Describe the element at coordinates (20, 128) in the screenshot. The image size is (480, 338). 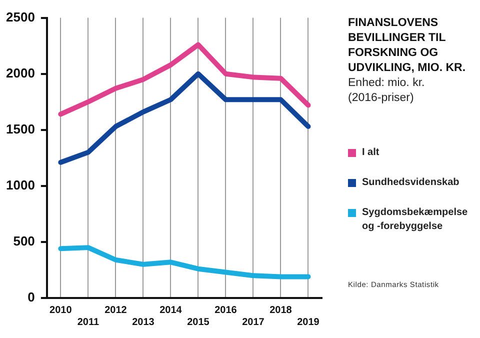
I see `y-tick-label: 1500` at that location.